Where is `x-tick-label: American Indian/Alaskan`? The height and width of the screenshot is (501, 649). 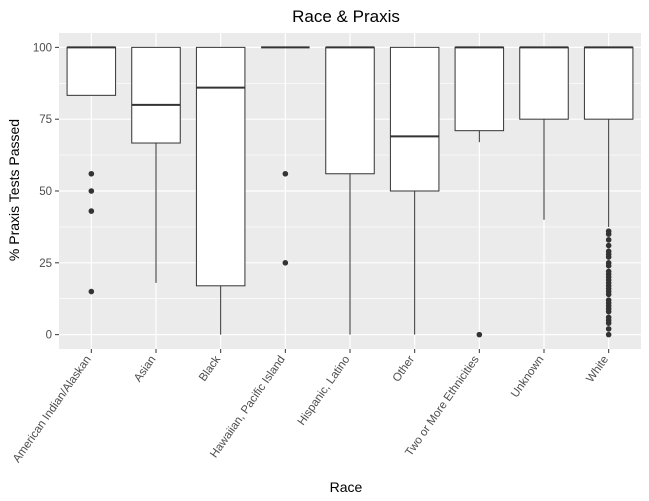 x-tick-label: American Indian/Alaskan is located at coordinates (52, 409).